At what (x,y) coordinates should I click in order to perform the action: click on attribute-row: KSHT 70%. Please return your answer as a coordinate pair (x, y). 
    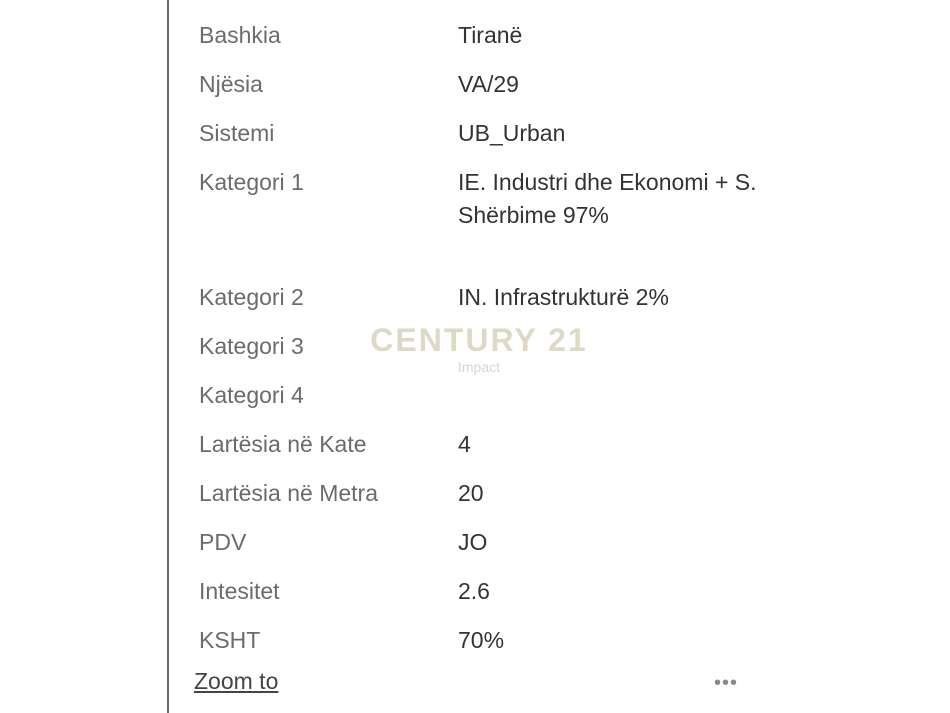
    Looking at the image, I should click on (489, 640).